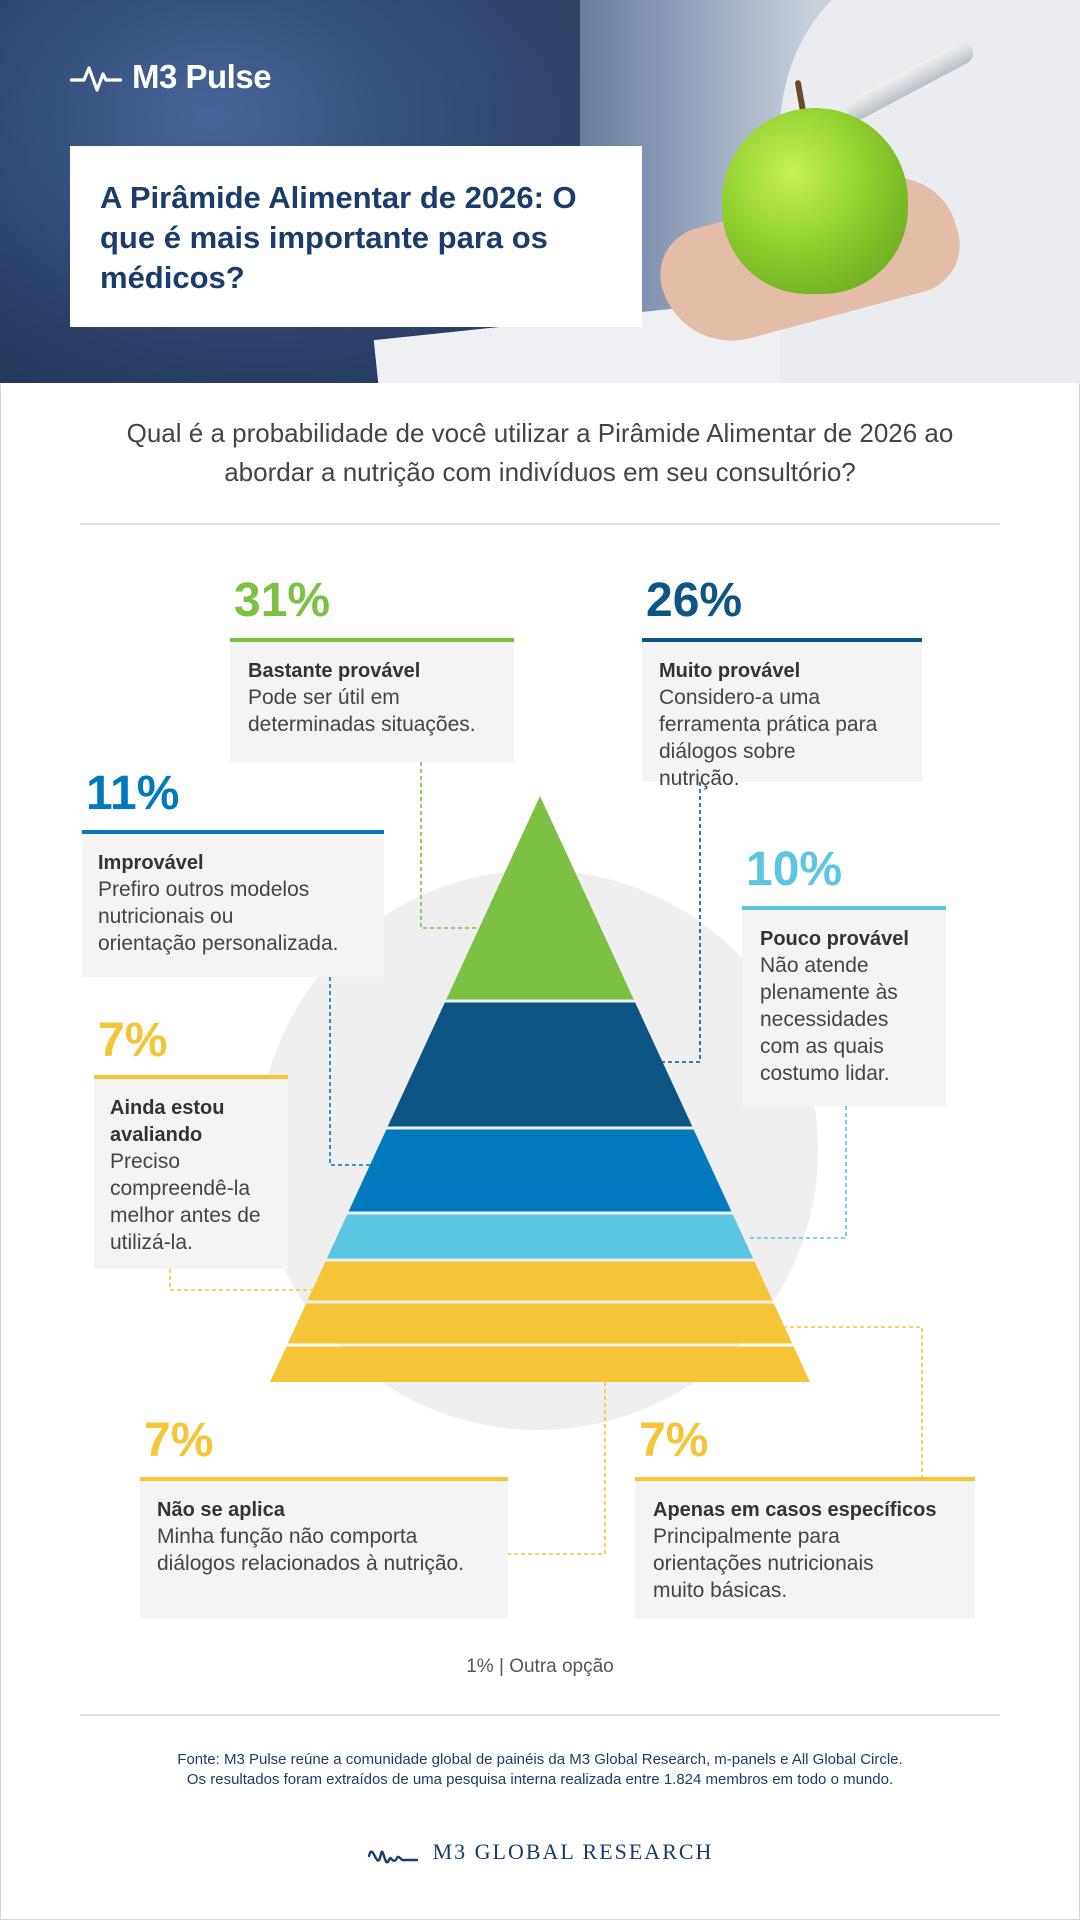 The image size is (1080, 1920). What do you see at coordinates (814, 965) in the screenshot?
I see `category-description-4: Não atende` at bounding box center [814, 965].